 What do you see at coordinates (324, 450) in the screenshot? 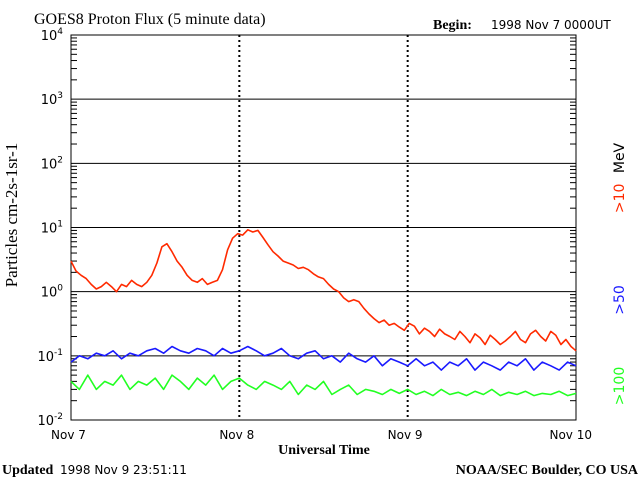
I see `x-axis-label: Universal Time` at bounding box center [324, 450].